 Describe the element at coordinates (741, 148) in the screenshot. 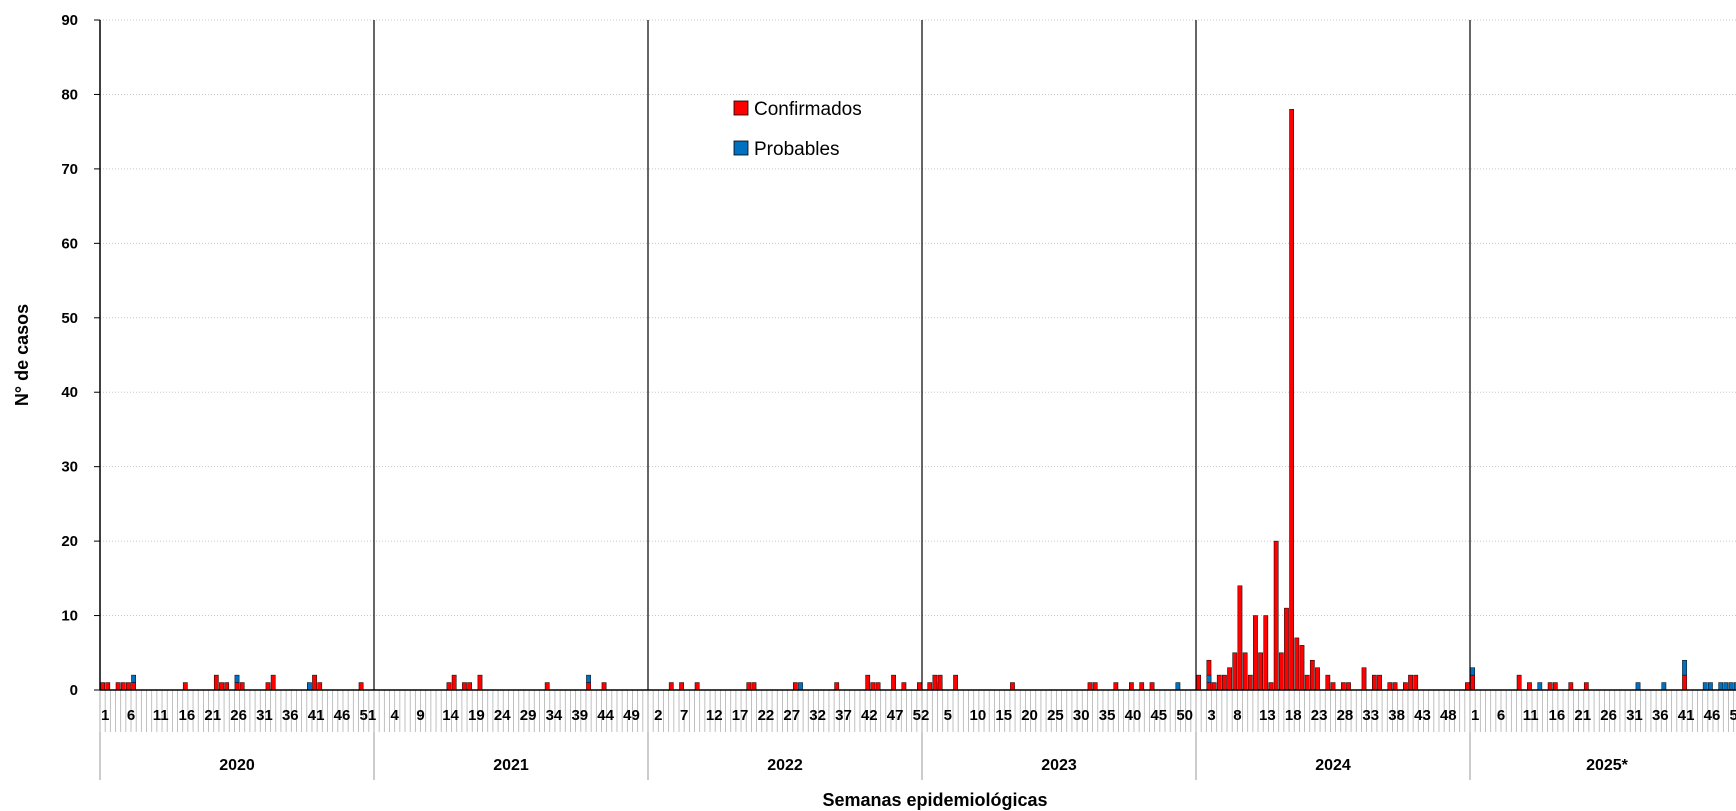

I see `legend-swatch-probables` at that location.